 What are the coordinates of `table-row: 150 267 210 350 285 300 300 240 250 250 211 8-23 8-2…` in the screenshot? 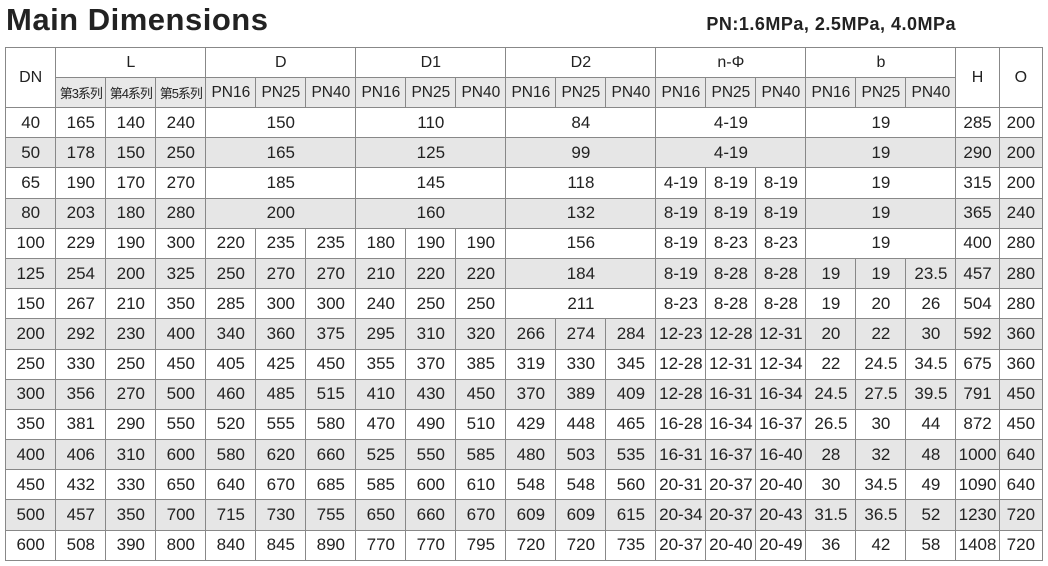 It's located at (524, 304).